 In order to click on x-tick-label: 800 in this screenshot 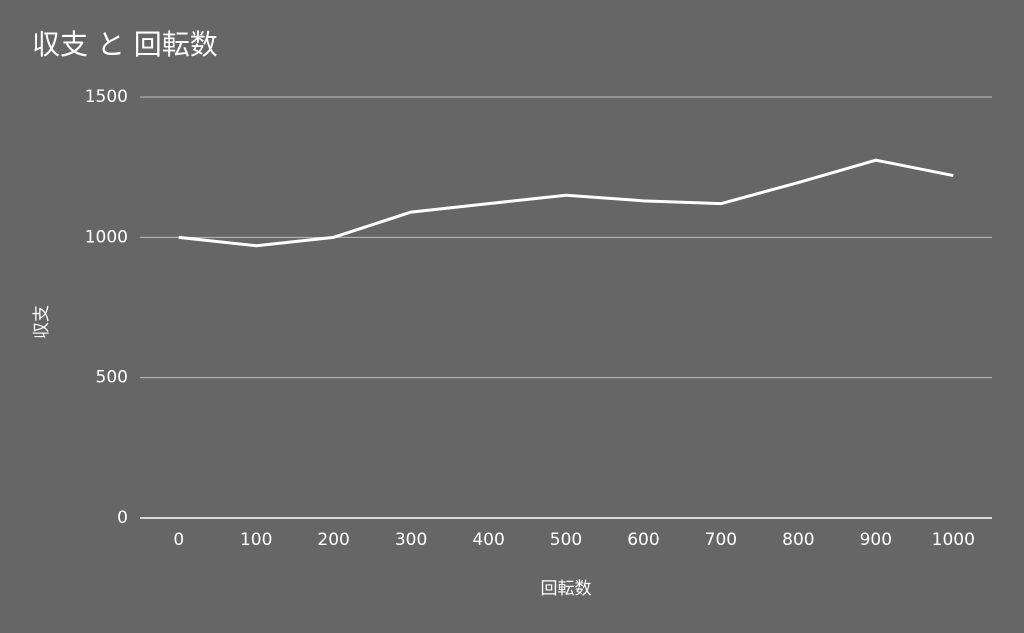, I will do `click(798, 540)`.